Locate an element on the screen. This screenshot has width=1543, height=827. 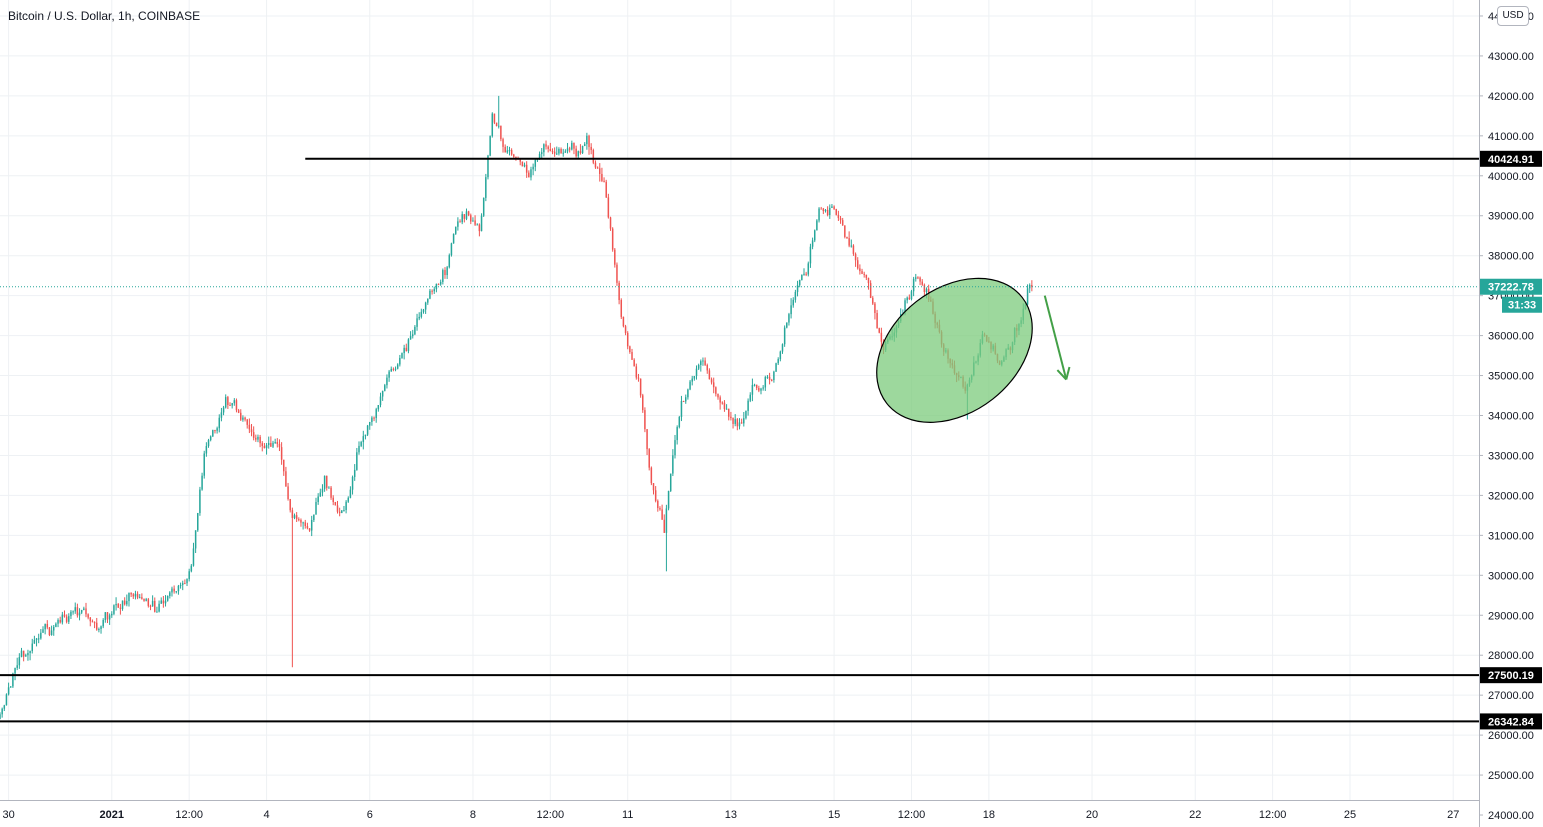
level-price-tag: 26342.84 is located at coordinates (1511, 722).